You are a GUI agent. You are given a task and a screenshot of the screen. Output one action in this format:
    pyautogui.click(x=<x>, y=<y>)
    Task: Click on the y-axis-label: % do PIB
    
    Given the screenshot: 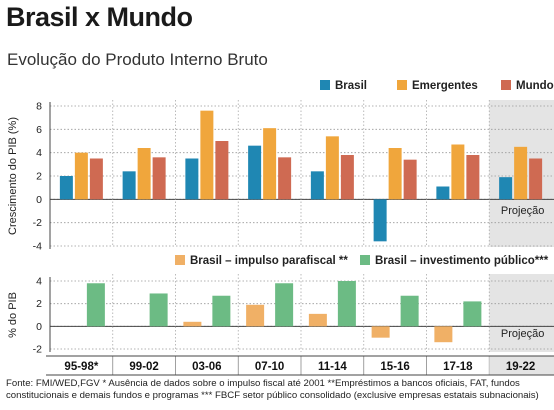 What is the action you would take?
    pyautogui.click(x=13, y=315)
    